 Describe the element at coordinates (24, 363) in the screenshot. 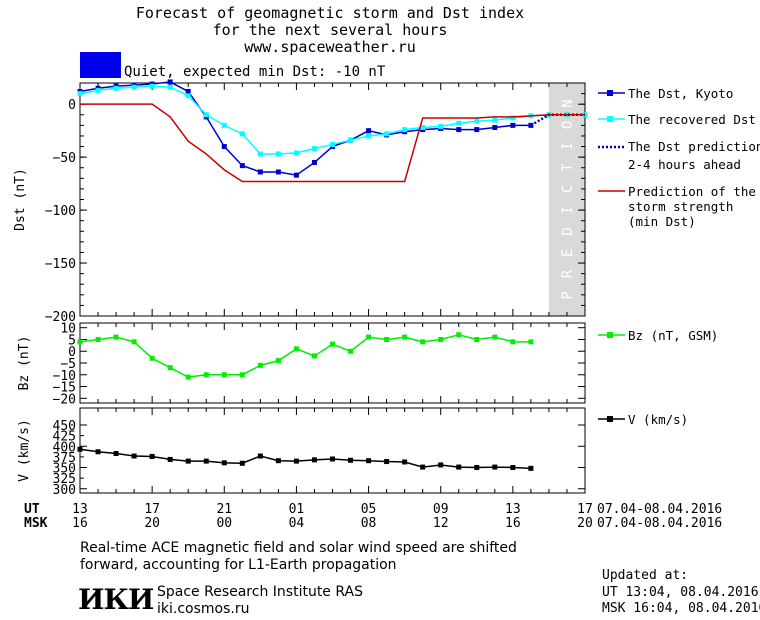

I see `bz-ylabel: Bz (nT)` at that location.